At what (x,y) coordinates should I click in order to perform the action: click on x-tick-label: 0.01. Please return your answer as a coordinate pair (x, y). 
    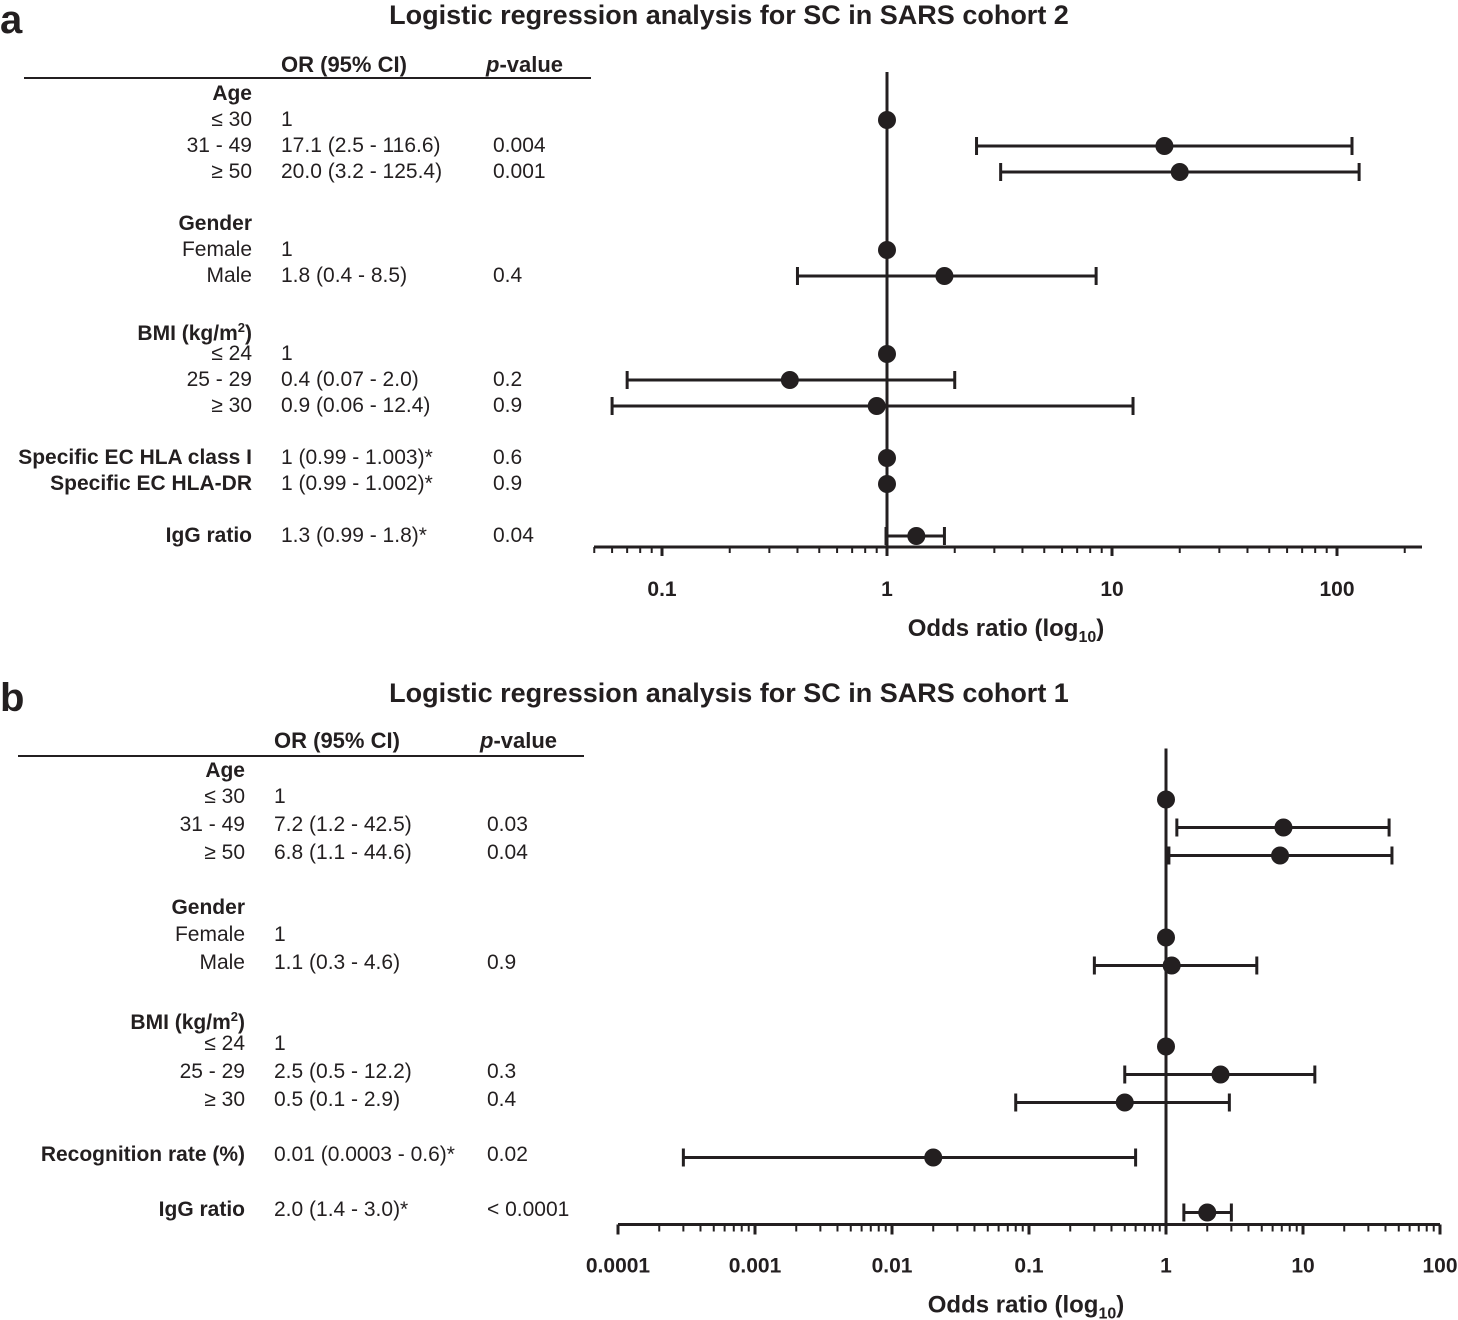
    Looking at the image, I should click on (892, 1266).